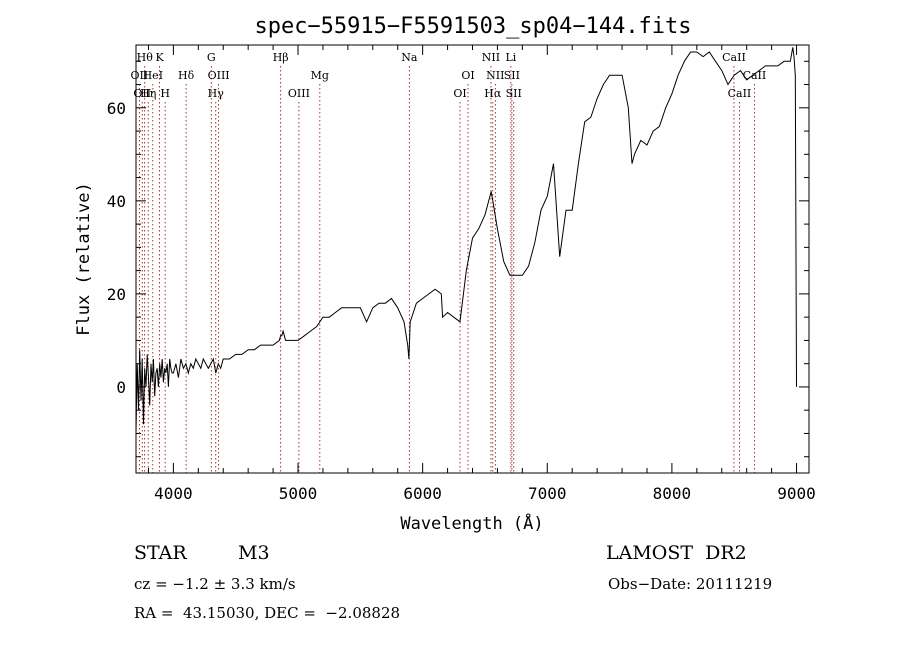 Image resolution: width=900 pixels, height=650 pixels. I want to click on observation-date: Obs−Date: 20111219, so click(690, 584).